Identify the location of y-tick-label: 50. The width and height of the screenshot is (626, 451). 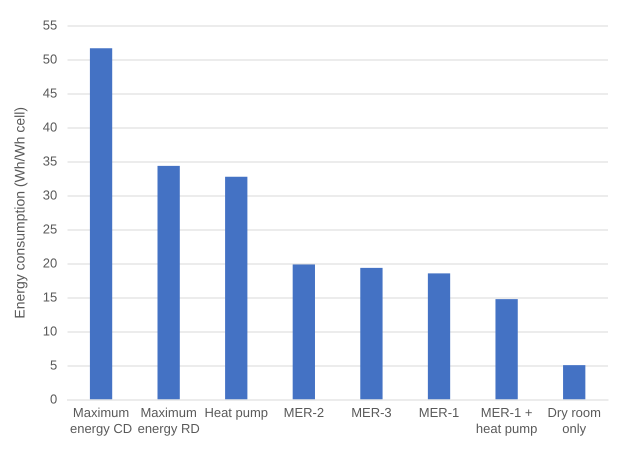
(50, 58).